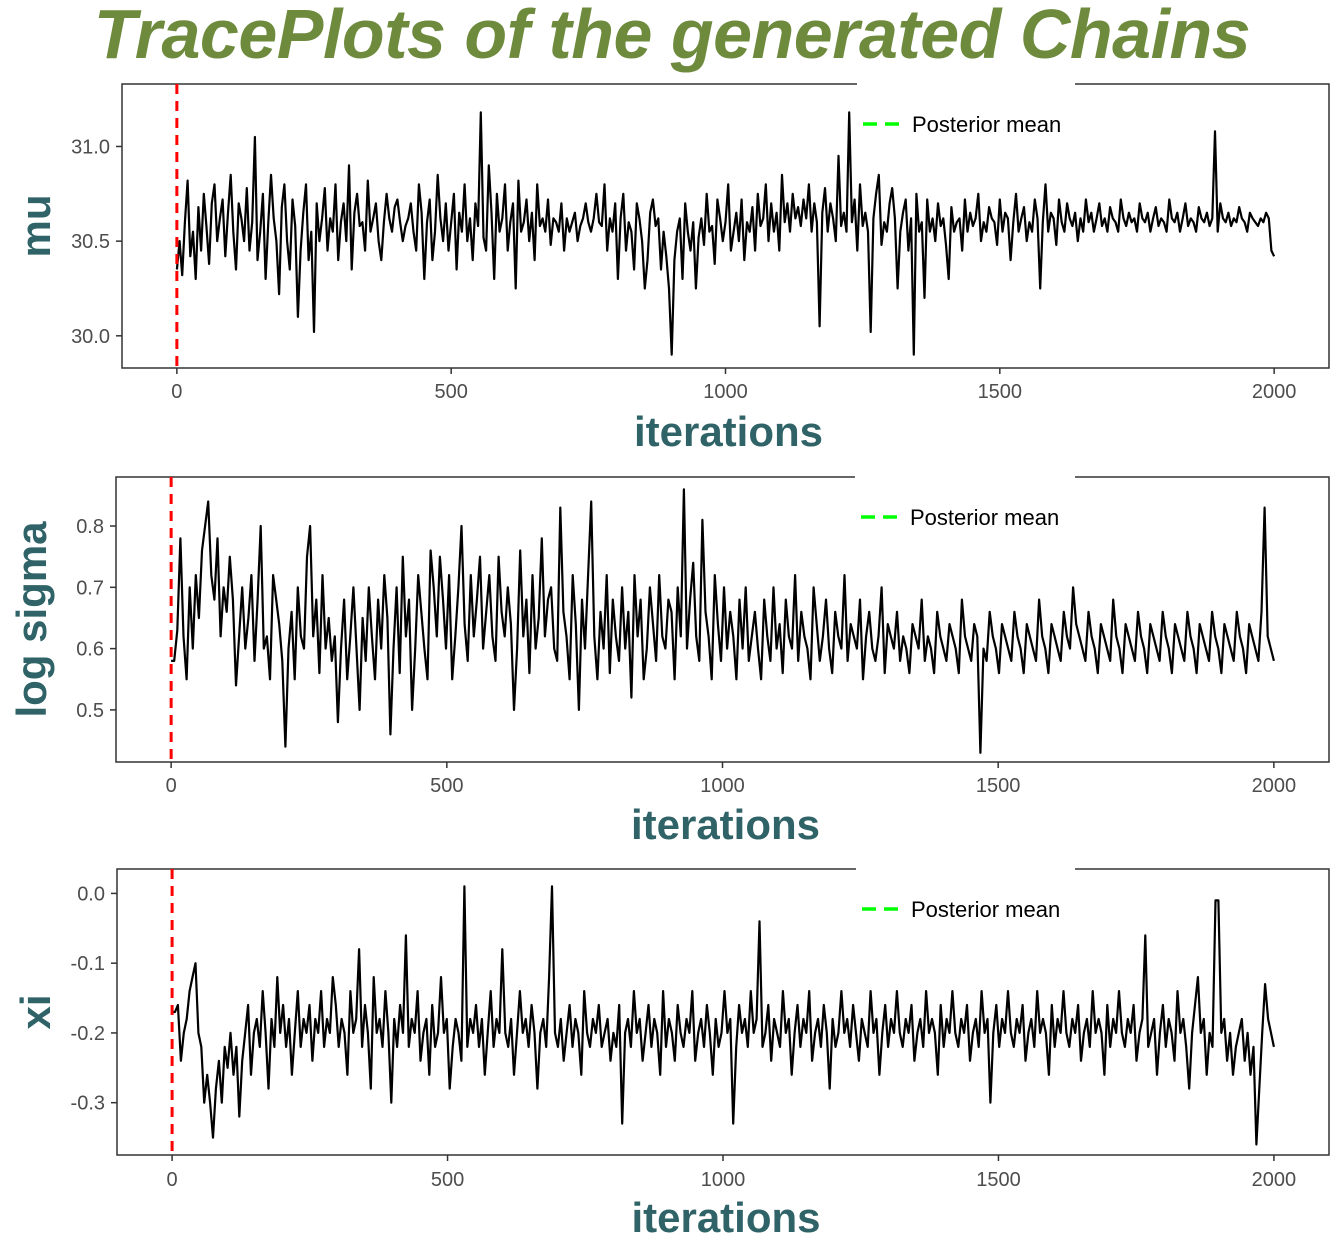 The image size is (1344, 1248). What do you see at coordinates (171, 786) in the screenshot?
I see `log-sigma-x-tick-label: 0` at bounding box center [171, 786].